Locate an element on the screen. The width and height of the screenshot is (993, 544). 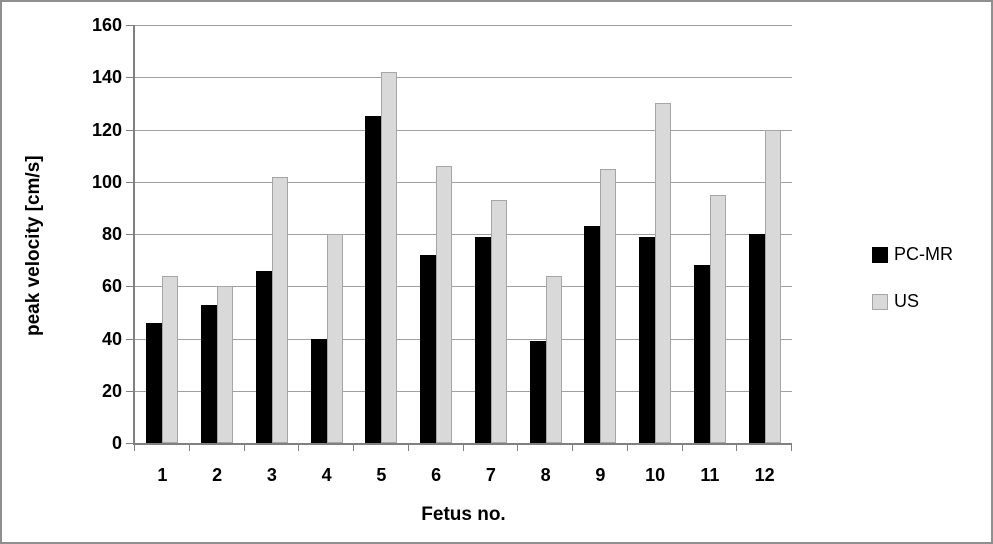
x-tick-label-4: 4 is located at coordinates (326, 475).